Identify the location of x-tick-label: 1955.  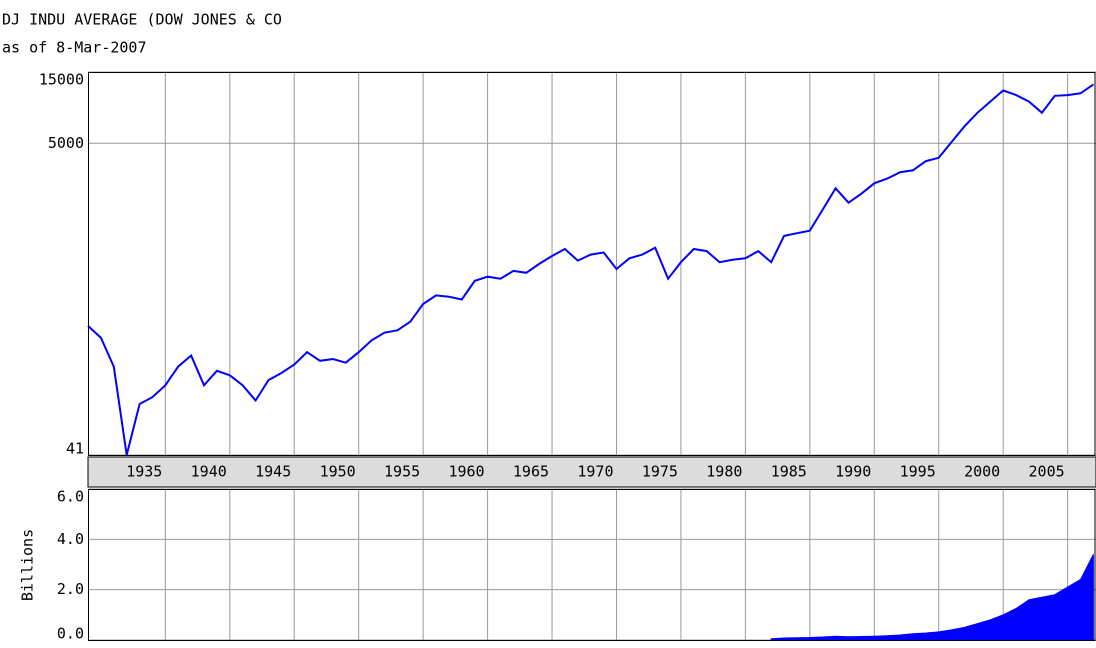
(402, 472).